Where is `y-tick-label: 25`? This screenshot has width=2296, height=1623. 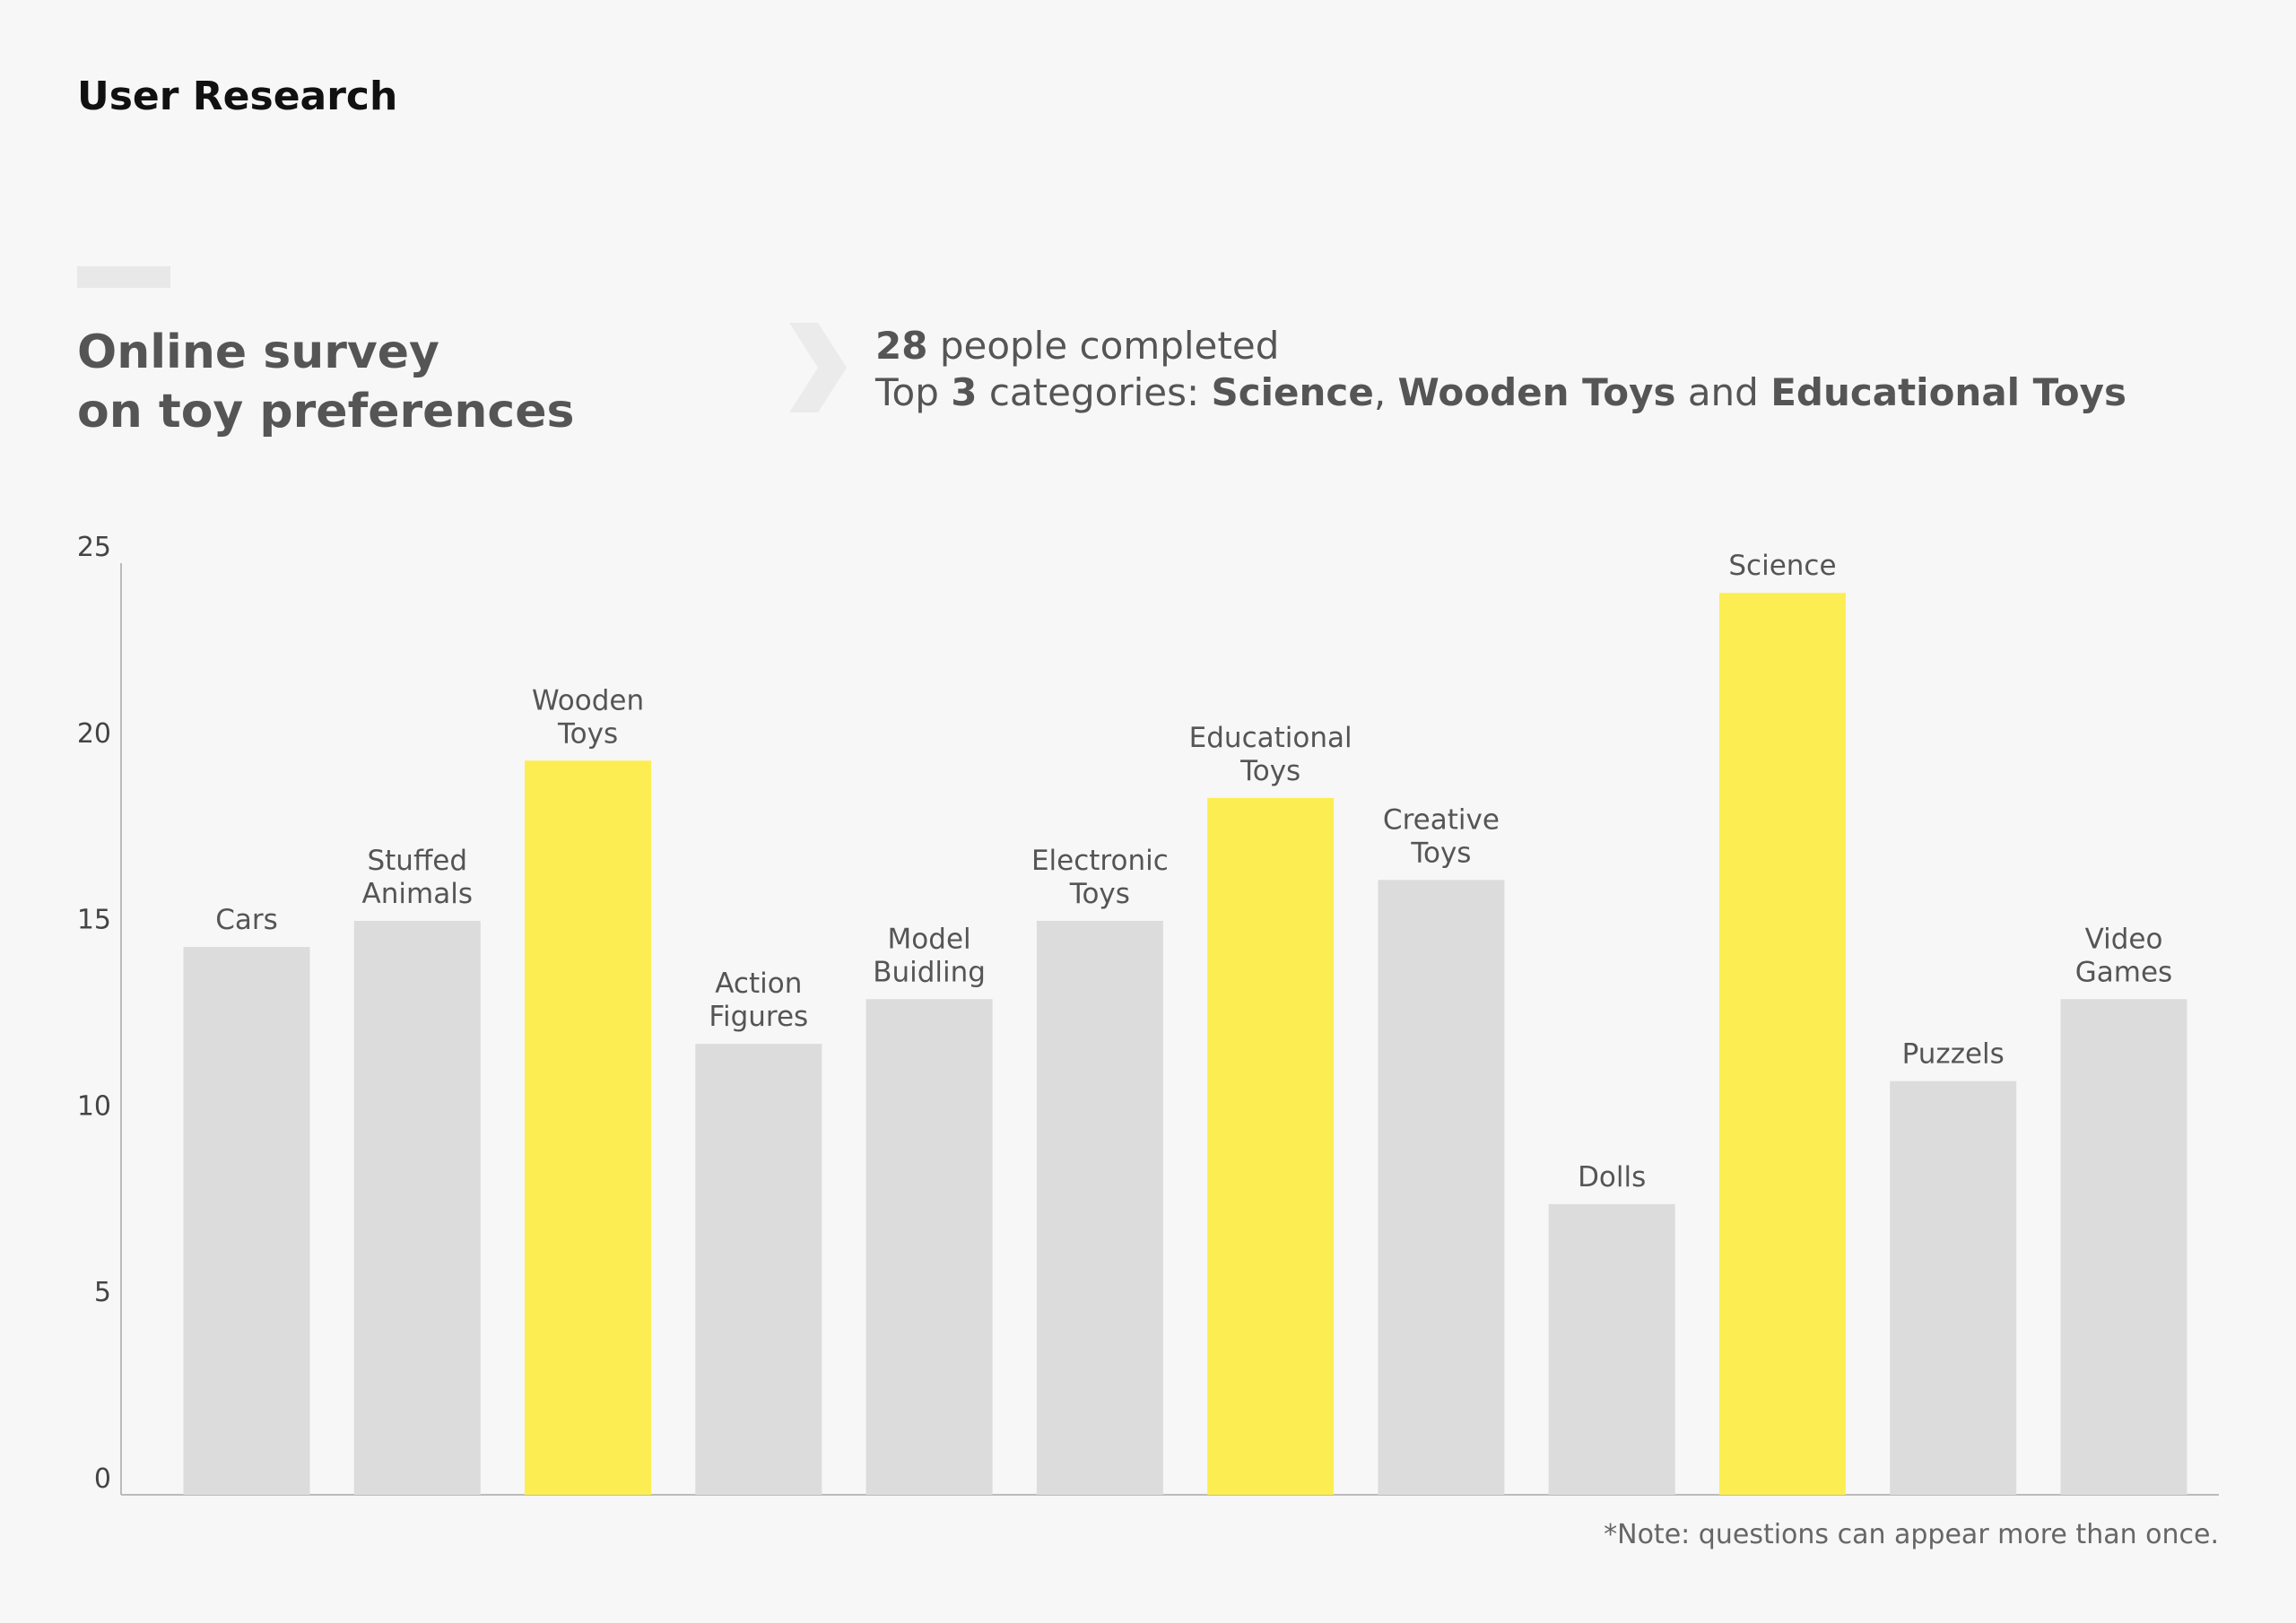
y-tick-label: 25 is located at coordinates (94, 547).